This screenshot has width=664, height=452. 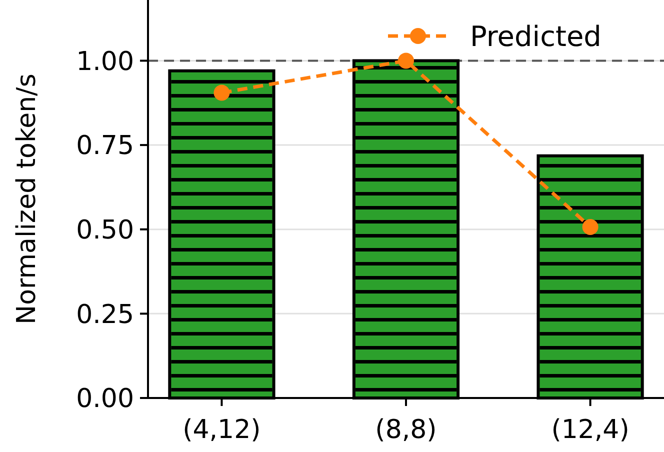 What do you see at coordinates (105, 146) in the screenshot?
I see `y-tick-label: 0.75` at bounding box center [105, 146].